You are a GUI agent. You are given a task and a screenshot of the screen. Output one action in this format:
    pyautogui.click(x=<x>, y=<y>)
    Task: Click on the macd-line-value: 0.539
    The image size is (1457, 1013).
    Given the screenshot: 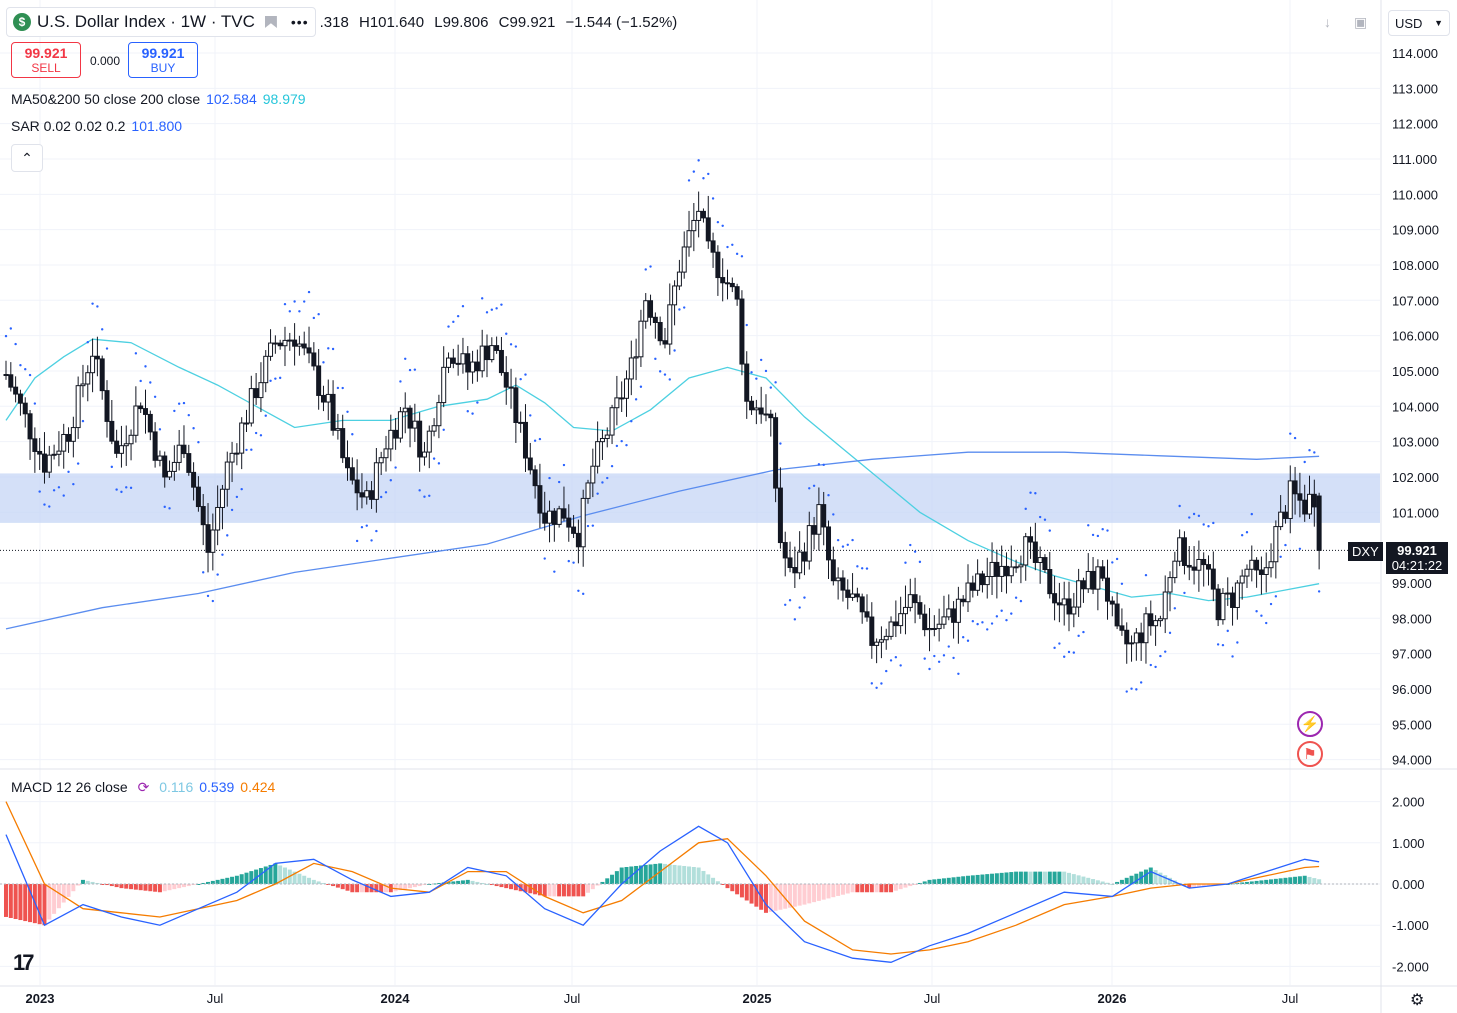 What is the action you would take?
    pyautogui.click(x=217, y=787)
    